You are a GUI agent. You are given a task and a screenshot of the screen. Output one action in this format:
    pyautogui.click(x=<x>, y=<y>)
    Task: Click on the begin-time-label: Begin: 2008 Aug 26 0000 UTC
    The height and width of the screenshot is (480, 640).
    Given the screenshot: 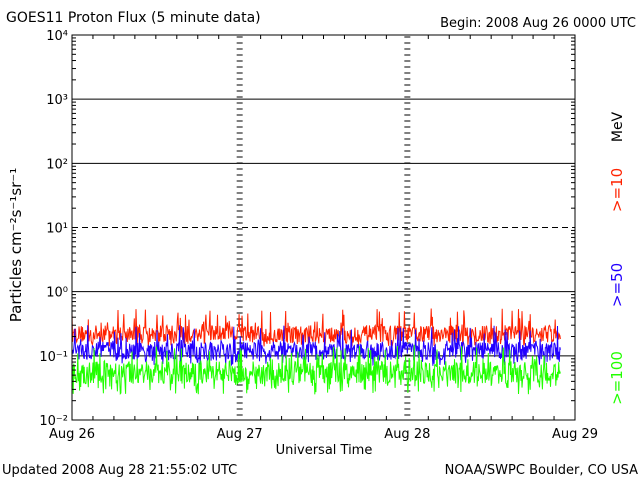 What is the action you would take?
    pyautogui.click(x=538, y=23)
    